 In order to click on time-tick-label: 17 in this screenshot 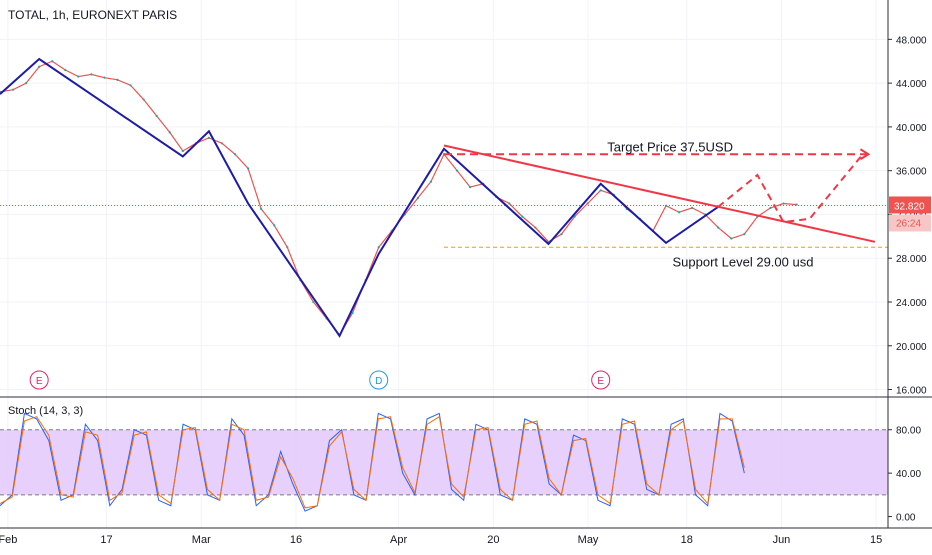, I will do `click(106, 540)`.